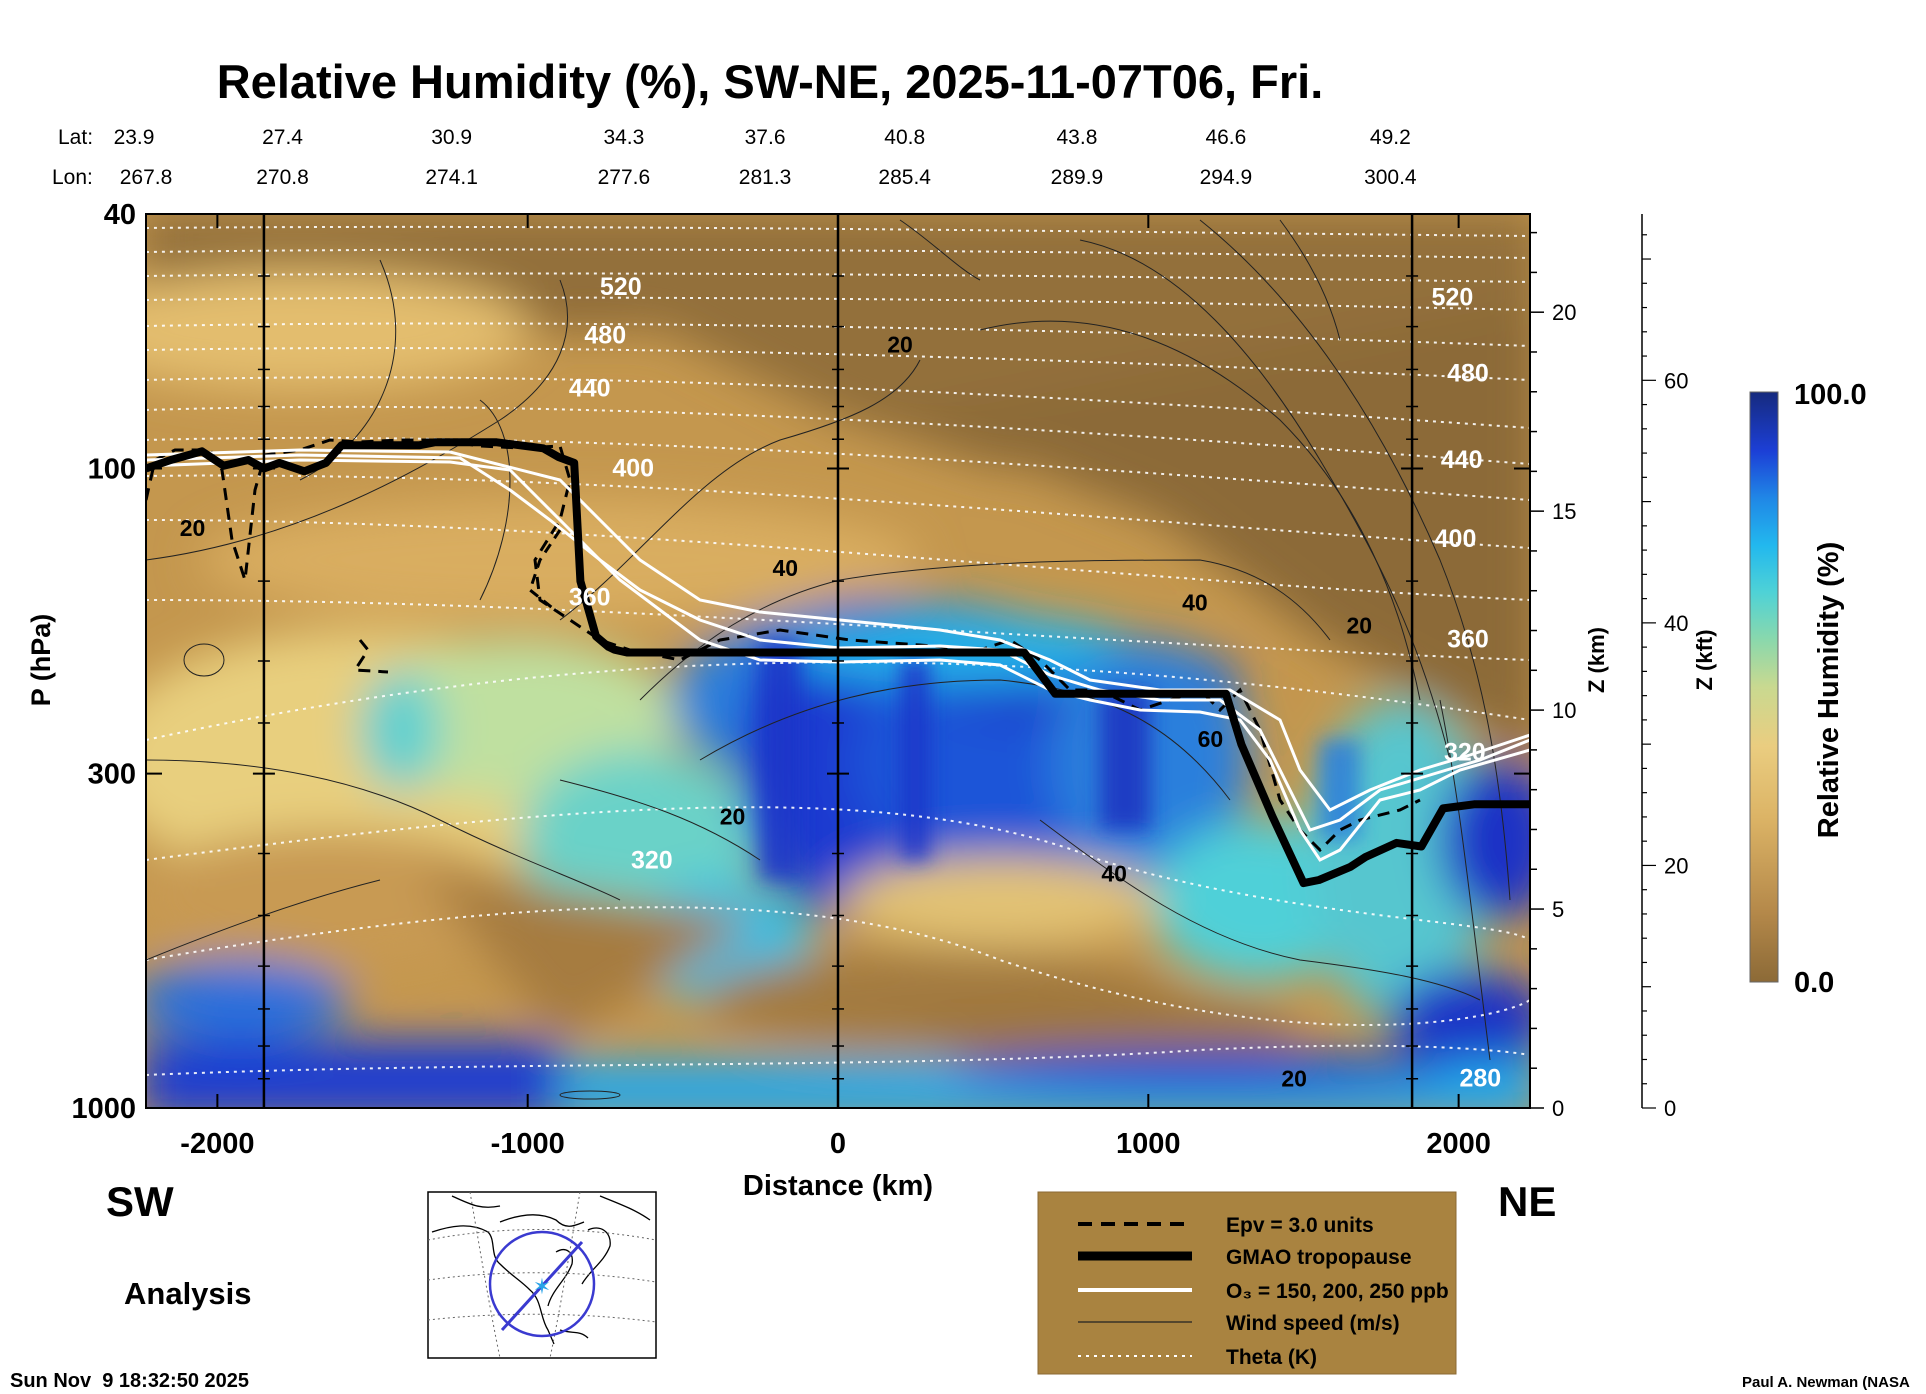  Describe the element at coordinates (1558, 1108) in the screenshot. I see `z-km-tick-label: 0` at that location.